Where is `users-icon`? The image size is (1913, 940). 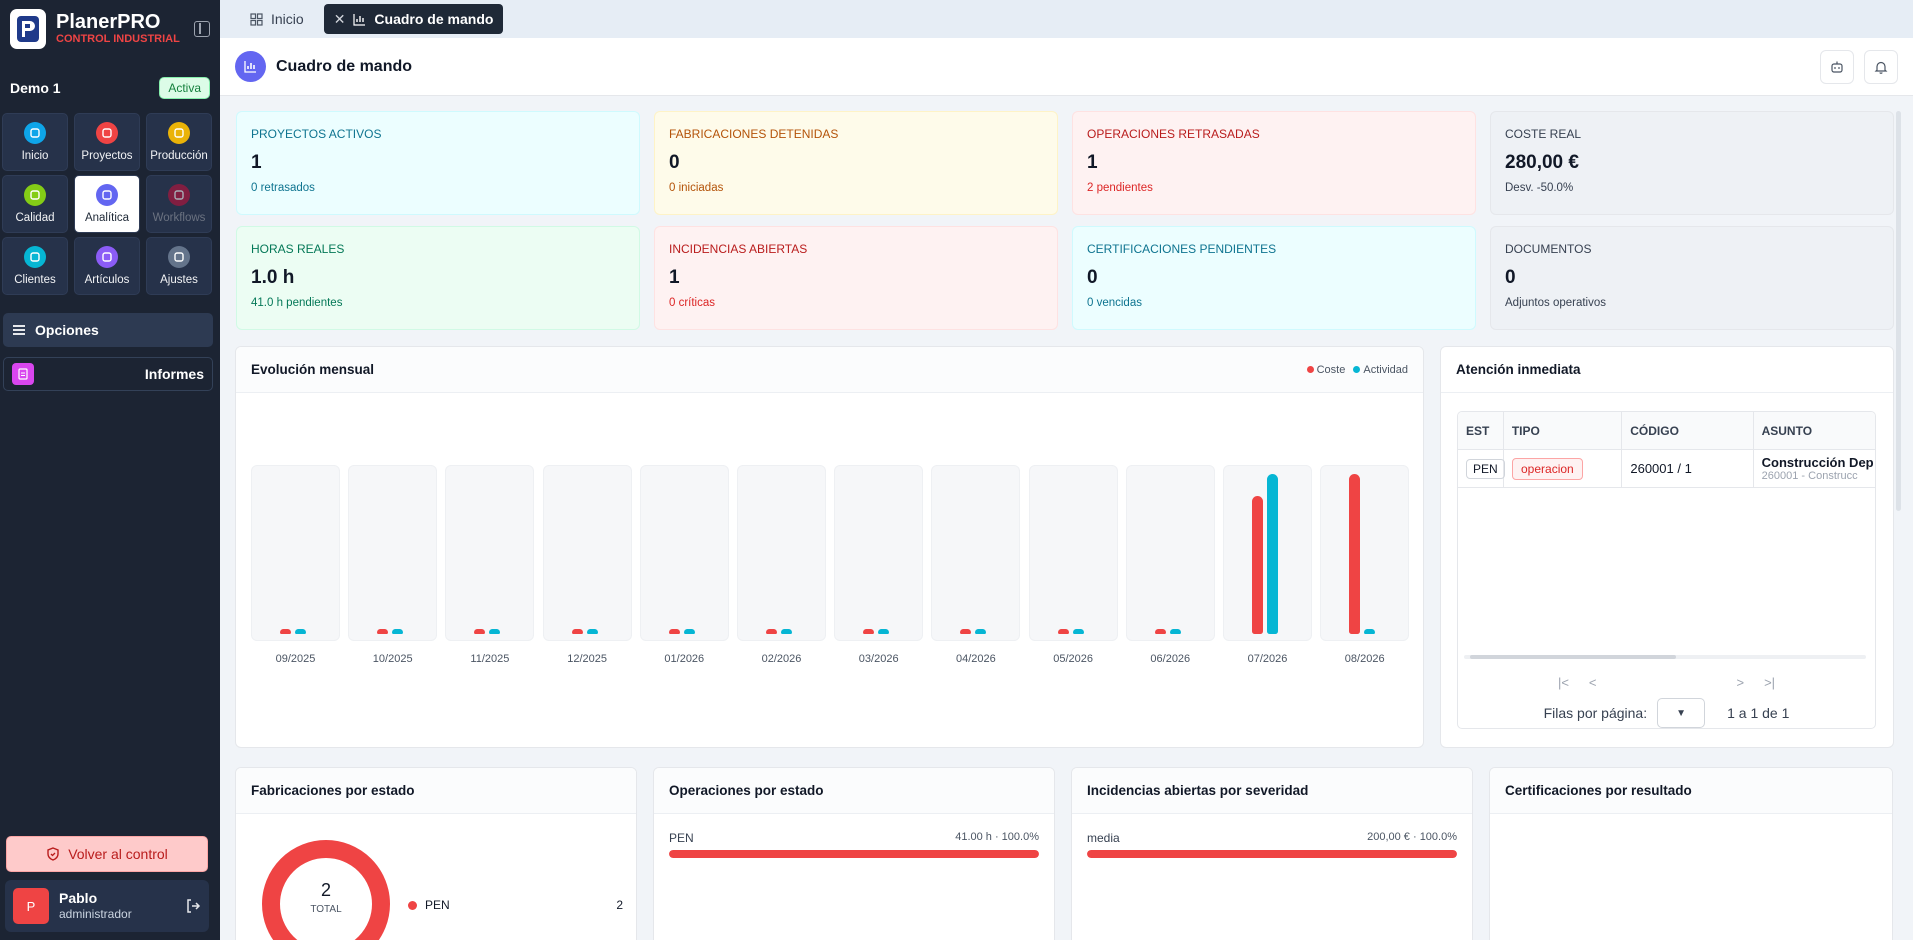 users-icon is located at coordinates (35, 257).